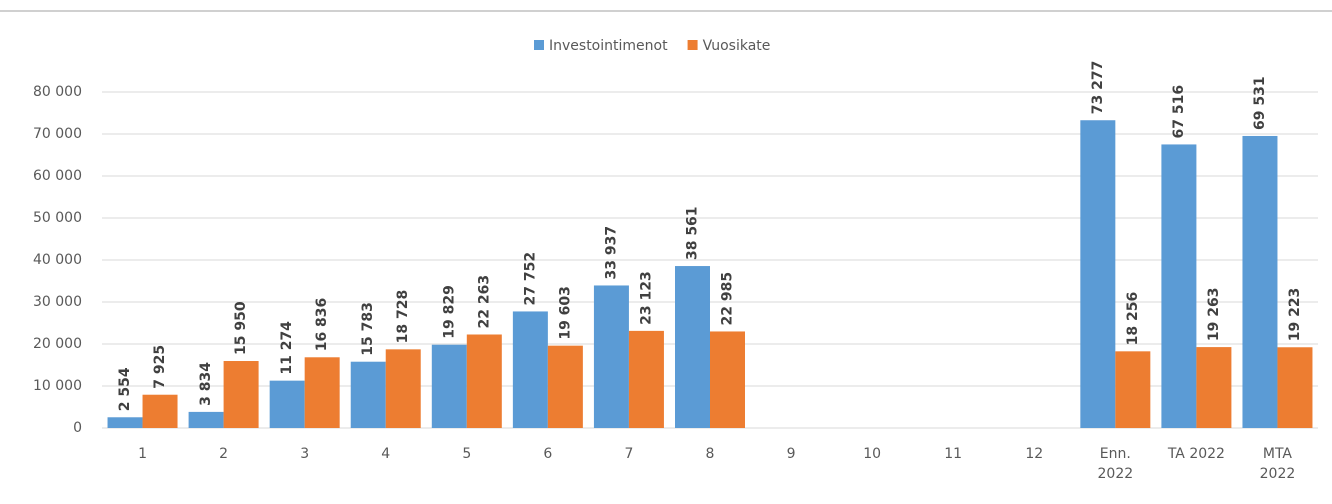 This screenshot has height=504, width=1332. What do you see at coordinates (125, 389) in the screenshot?
I see `data-label: 2 554` at bounding box center [125, 389].